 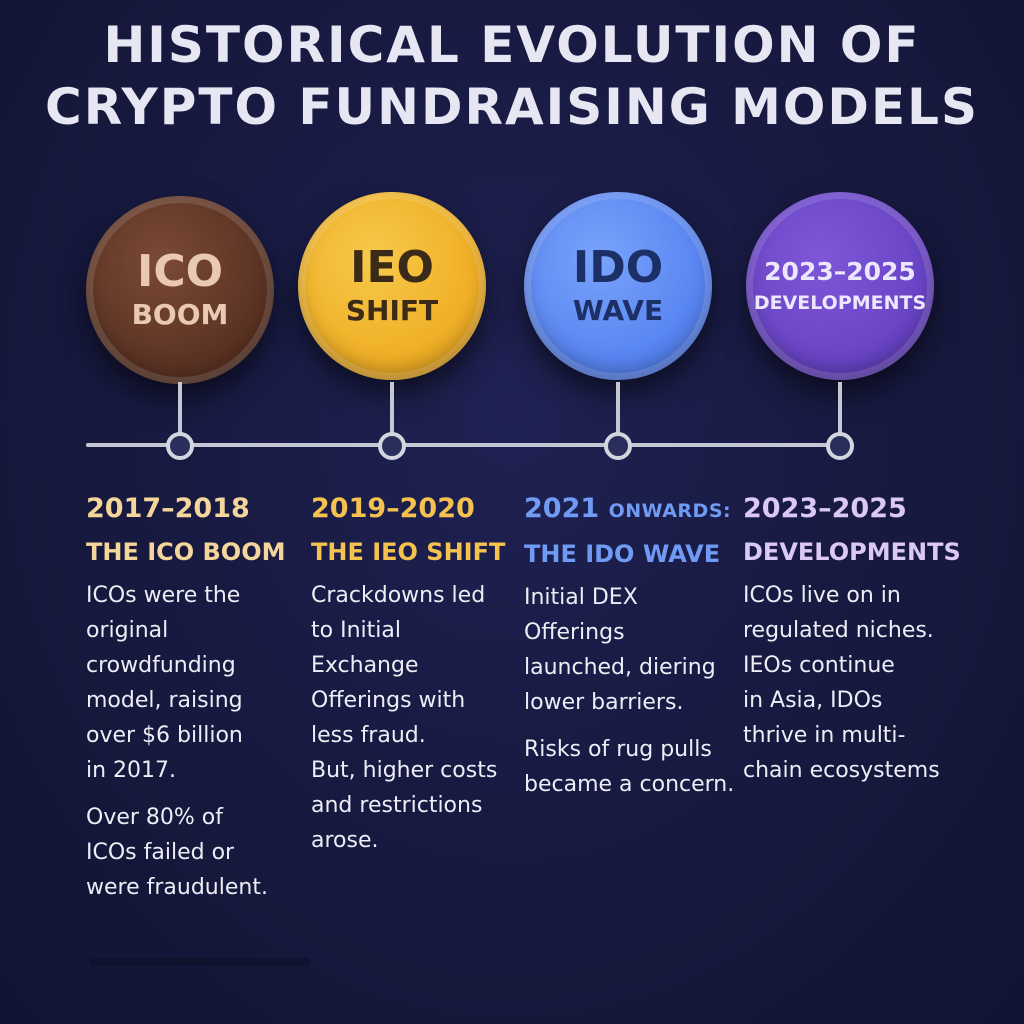 I want to click on period-label: 2019–2020, so click(x=393, y=508).